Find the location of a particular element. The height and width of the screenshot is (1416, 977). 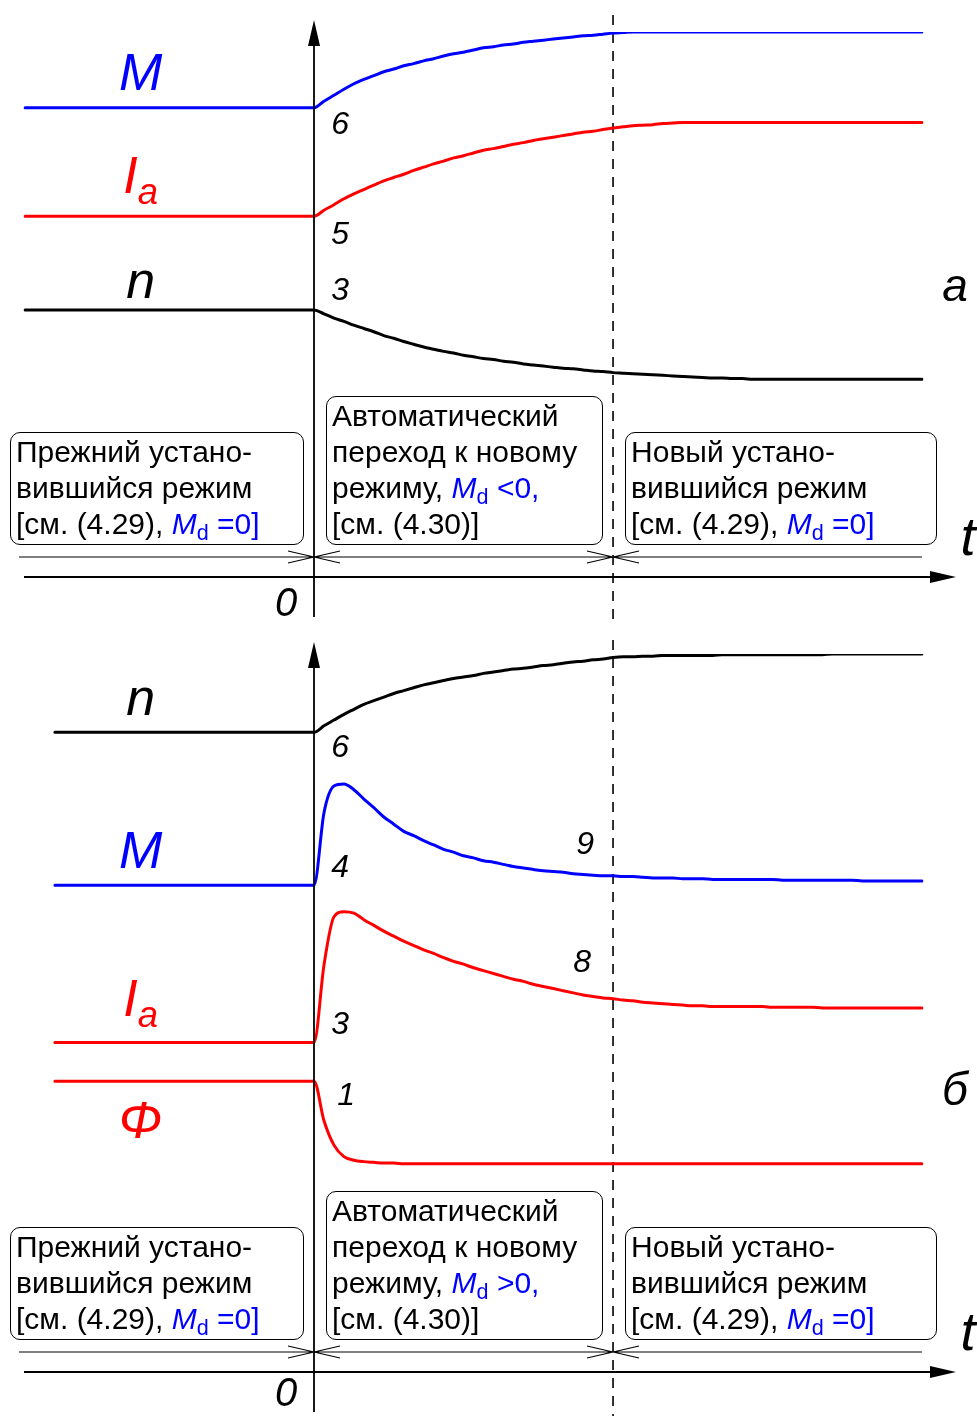

annotation: Автоматический переход к новому режиму, M$_{d}$ <0, [см. (4.30)] is located at coordinates (465, 470).